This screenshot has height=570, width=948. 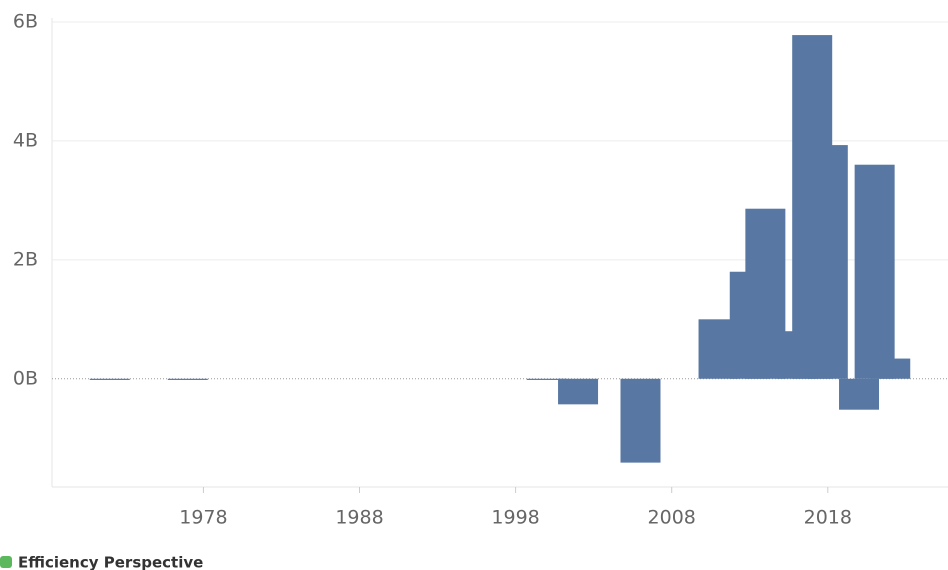 What do you see at coordinates (203, 518) in the screenshot?
I see `x-tick-label: 1978` at bounding box center [203, 518].